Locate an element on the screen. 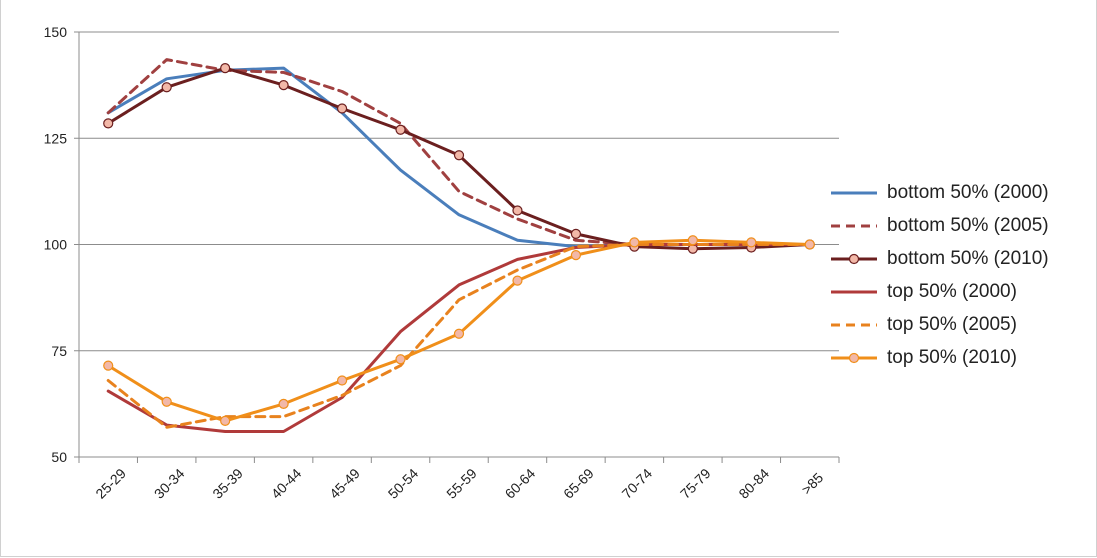 The height and width of the screenshot is (558, 1097). legend-label: top 50% (2000) is located at coordinates (952, 291).